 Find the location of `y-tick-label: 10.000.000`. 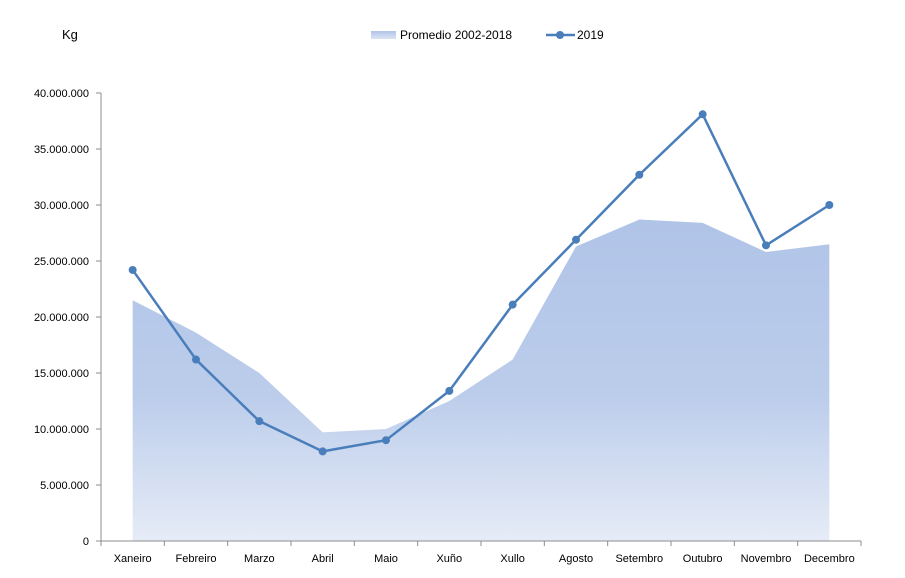

y-tick-label: 10.000.000 is located at coordinates (61, 430).